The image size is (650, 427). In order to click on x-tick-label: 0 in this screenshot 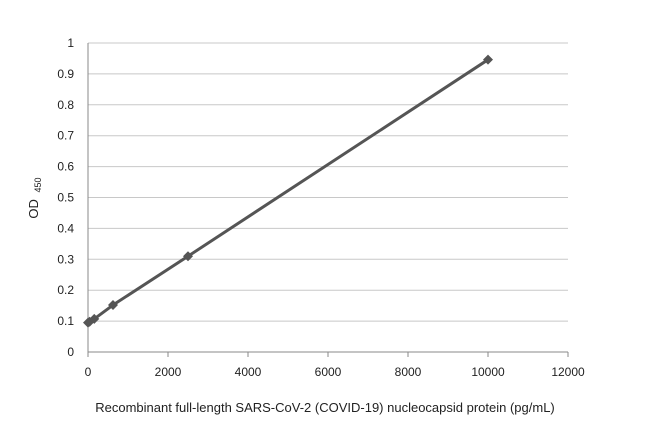, I will do `click(88, 372)`.